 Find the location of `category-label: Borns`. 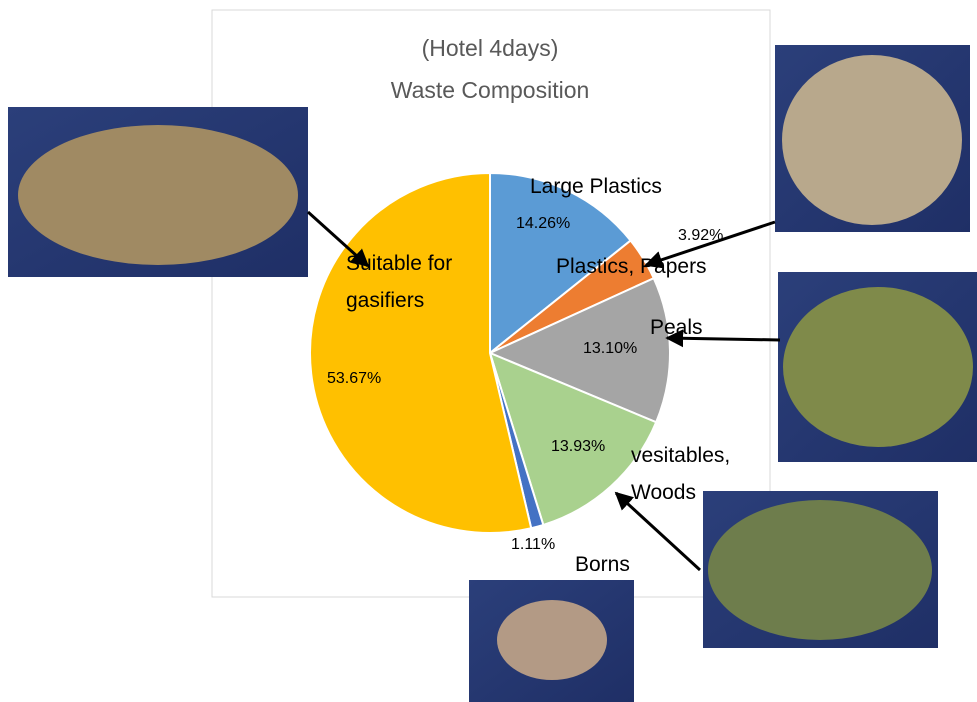

category-label: Borns is located at coordinates (602, 564).